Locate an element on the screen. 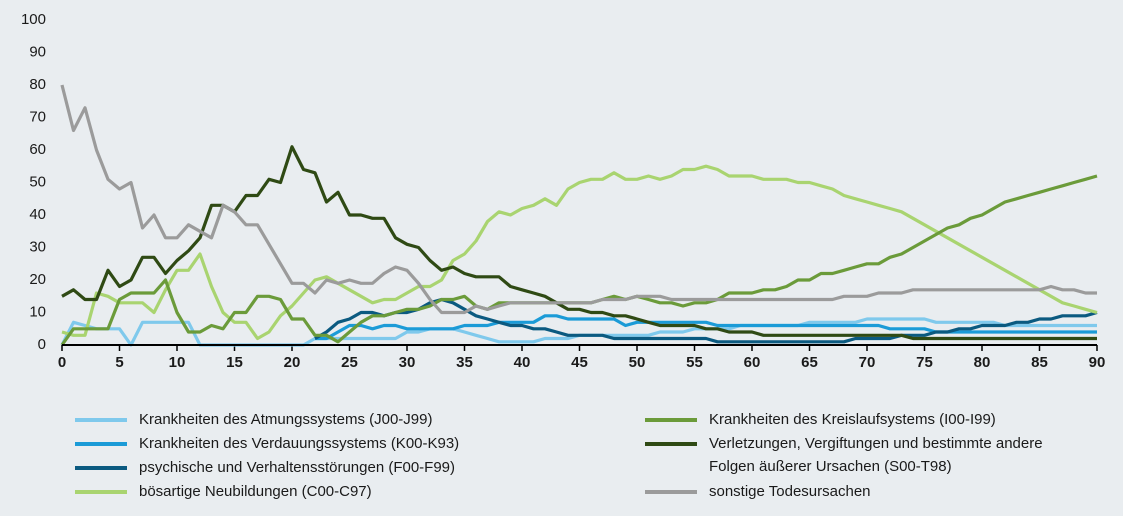 The height and width of the screenshot is (516, 1123). y-tick-label: 60 is located at coordinates (37, 149).